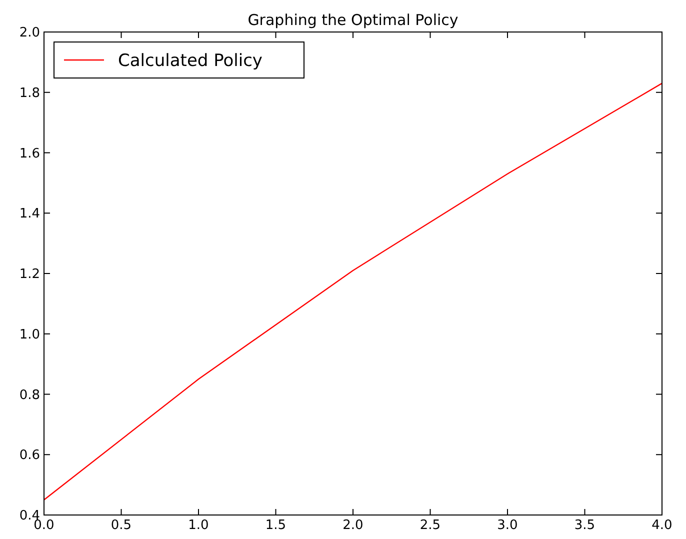 This screenshot has height=539, width=686. Describe the element at coordinates (353, 525) in the screenshot. I see `x-tick-label: 2.0` at that location.